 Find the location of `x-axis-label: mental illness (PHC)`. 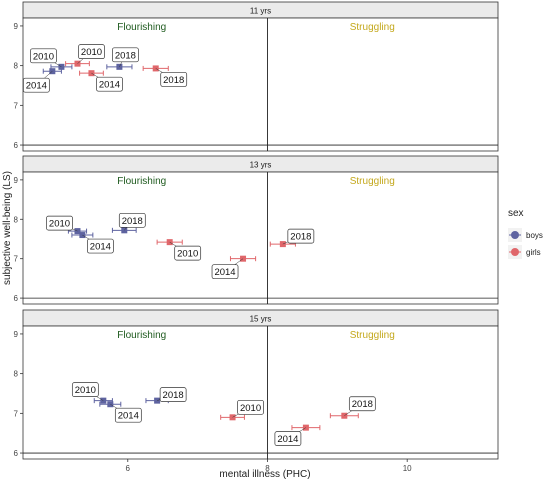

x-axis-label: mental illness (PHC) is located at coordinates (264, 474).